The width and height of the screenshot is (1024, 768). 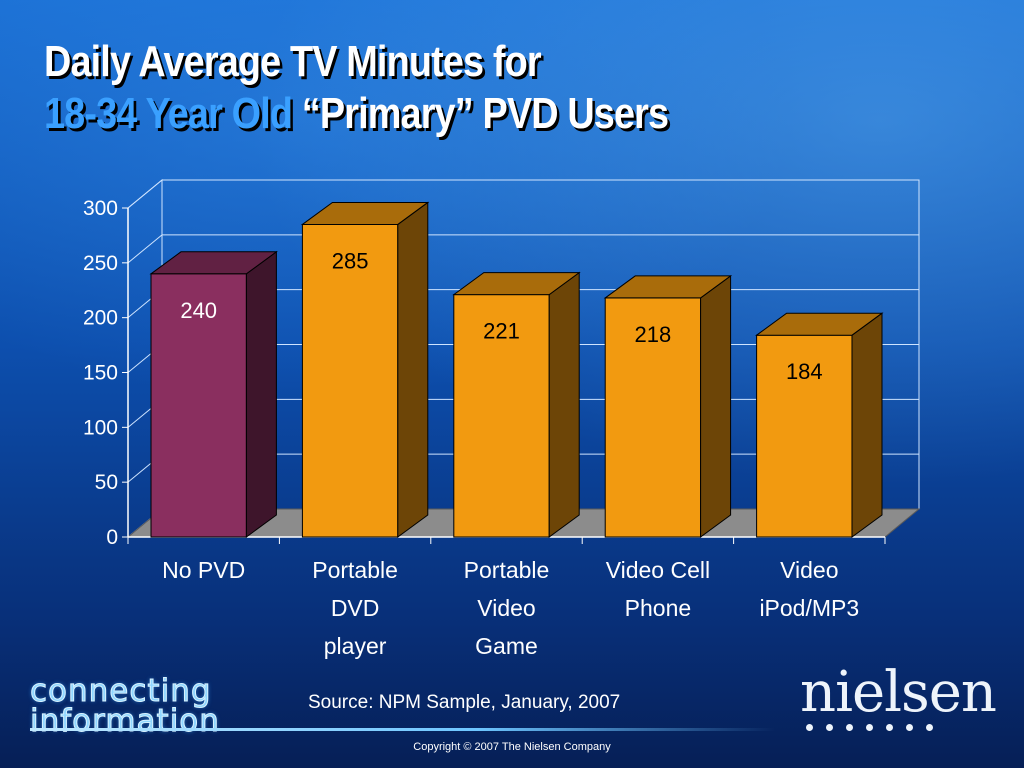 I want to click on connecting-information-logo: connecting information, so click(x=125, y=706).